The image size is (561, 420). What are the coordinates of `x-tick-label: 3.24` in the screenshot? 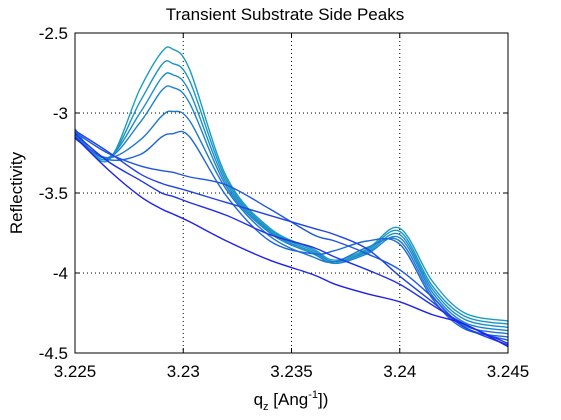 It's located at (399, 371).